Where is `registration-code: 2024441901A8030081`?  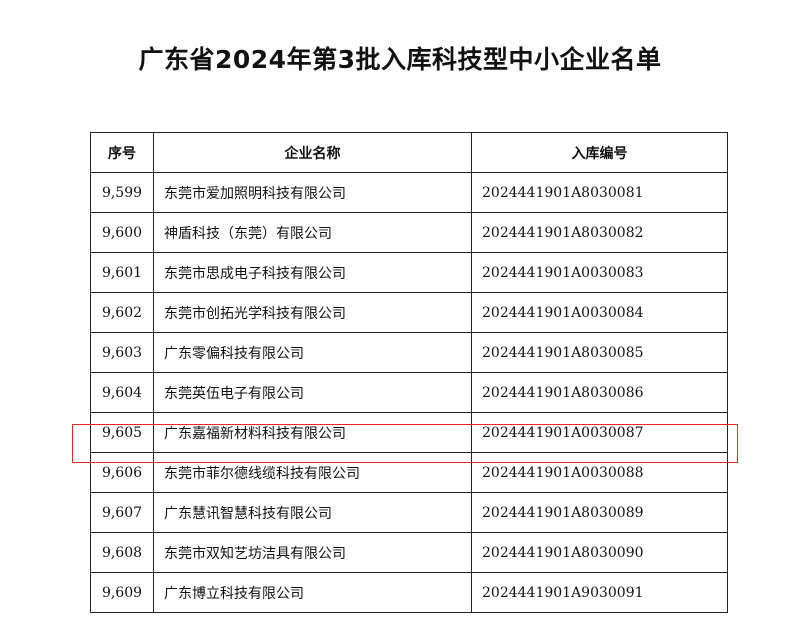
registration-code: 2024441901A8030081 is located at coordinates (599, 192).